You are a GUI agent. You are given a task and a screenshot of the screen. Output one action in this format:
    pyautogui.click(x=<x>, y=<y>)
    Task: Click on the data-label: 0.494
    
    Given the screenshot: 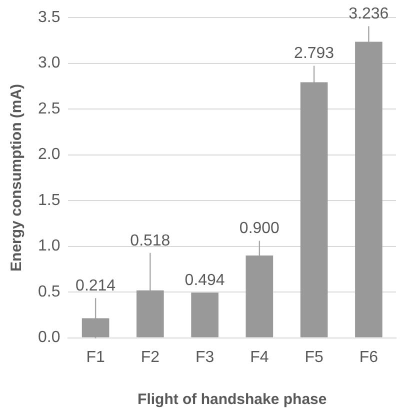 What is the action you would take?
    pyautogui.click(x=204, y=281)
    